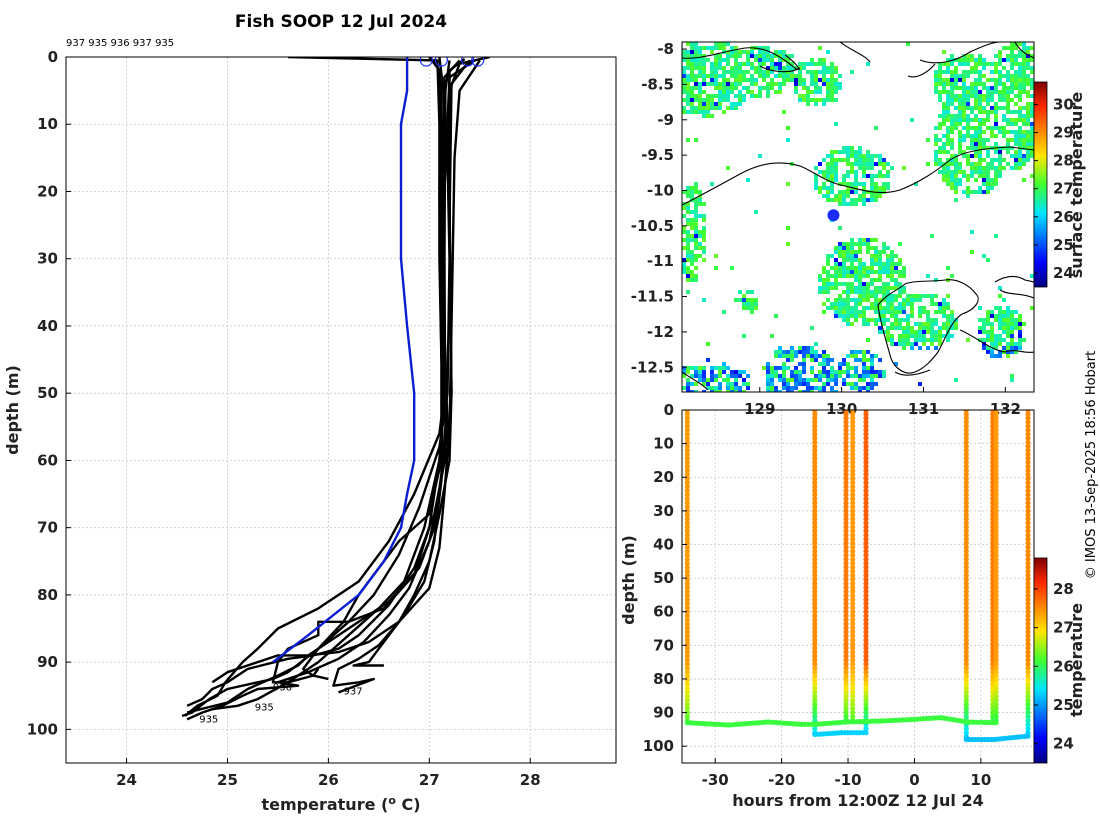  Describe the element at coordinates (341, 22) in the screenshot. I see `chart-title: Fish SOOP 12 Jul 2024` at that location.